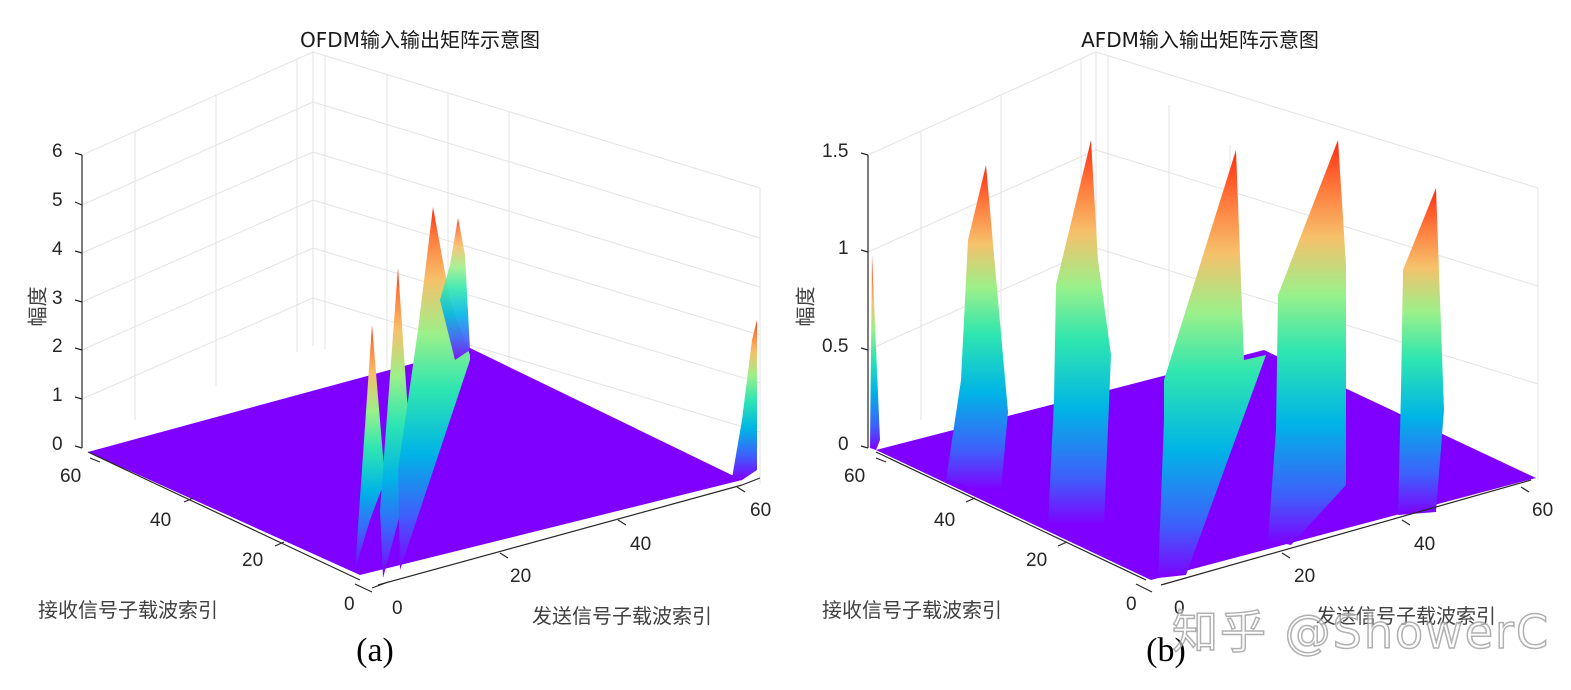 This screenshot has height=690, width=1571. I want to click on z-tick: 2, so click(57, 346).